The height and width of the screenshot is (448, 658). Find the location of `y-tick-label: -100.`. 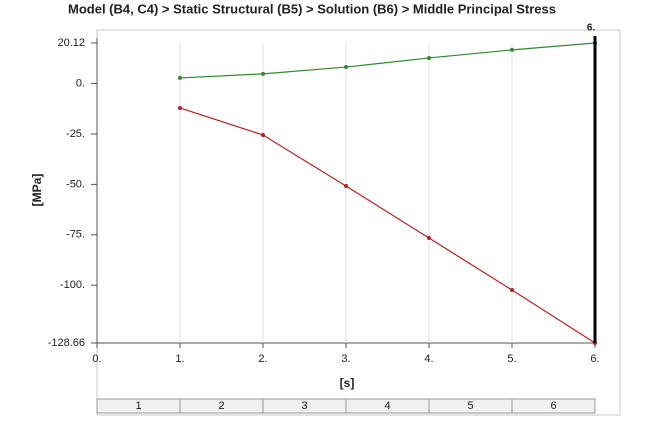

y-tick-label: -100. is located at coordinates (72, 285).